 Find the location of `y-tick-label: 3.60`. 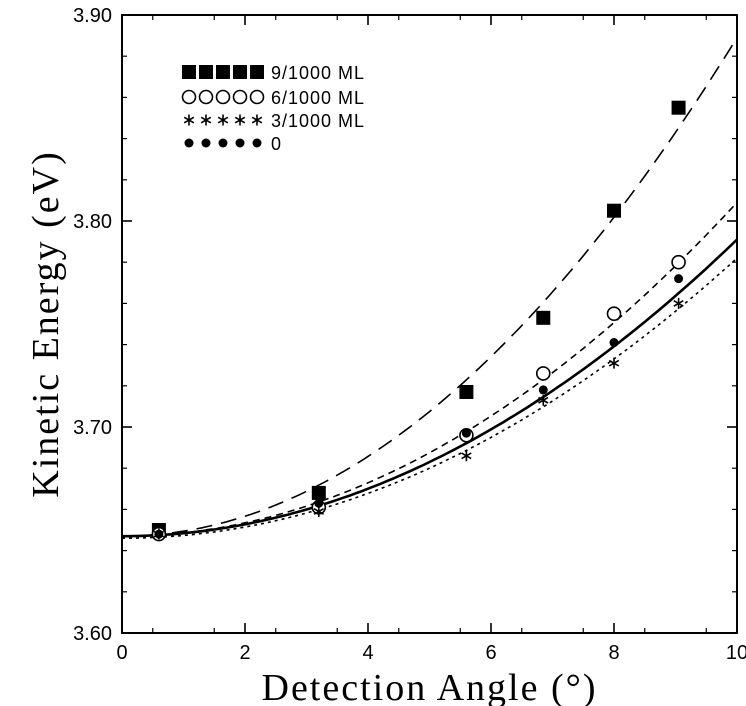

y-tick-label: 3.60 is located at coordinates (92, 634).